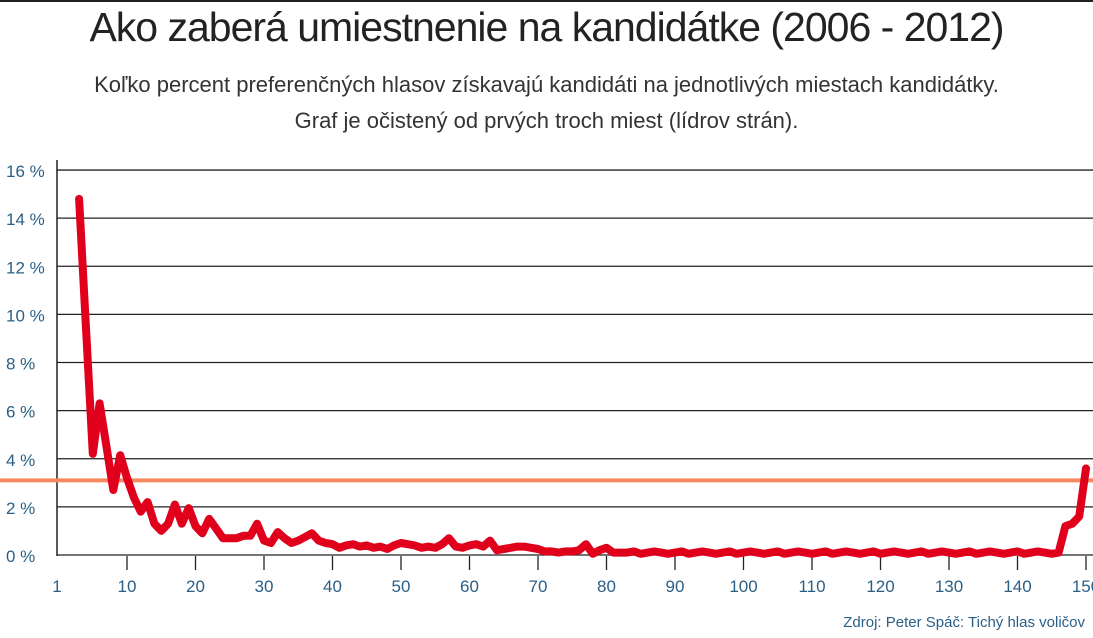 The width and height of the screenshot is (1093, 638). Describe the element at coordinates (127, 586) in the screenshot. I see `x-tick-label: 10` at that location.